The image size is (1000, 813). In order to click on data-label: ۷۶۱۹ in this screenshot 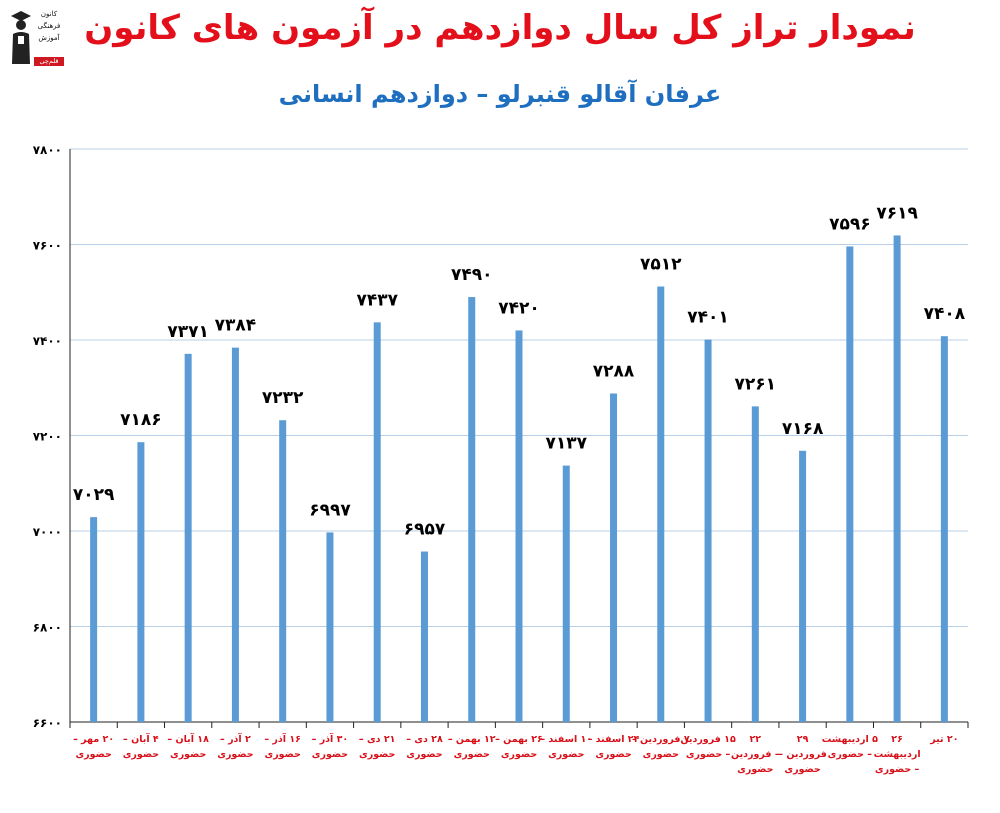, I will do `click(897, 213)`.